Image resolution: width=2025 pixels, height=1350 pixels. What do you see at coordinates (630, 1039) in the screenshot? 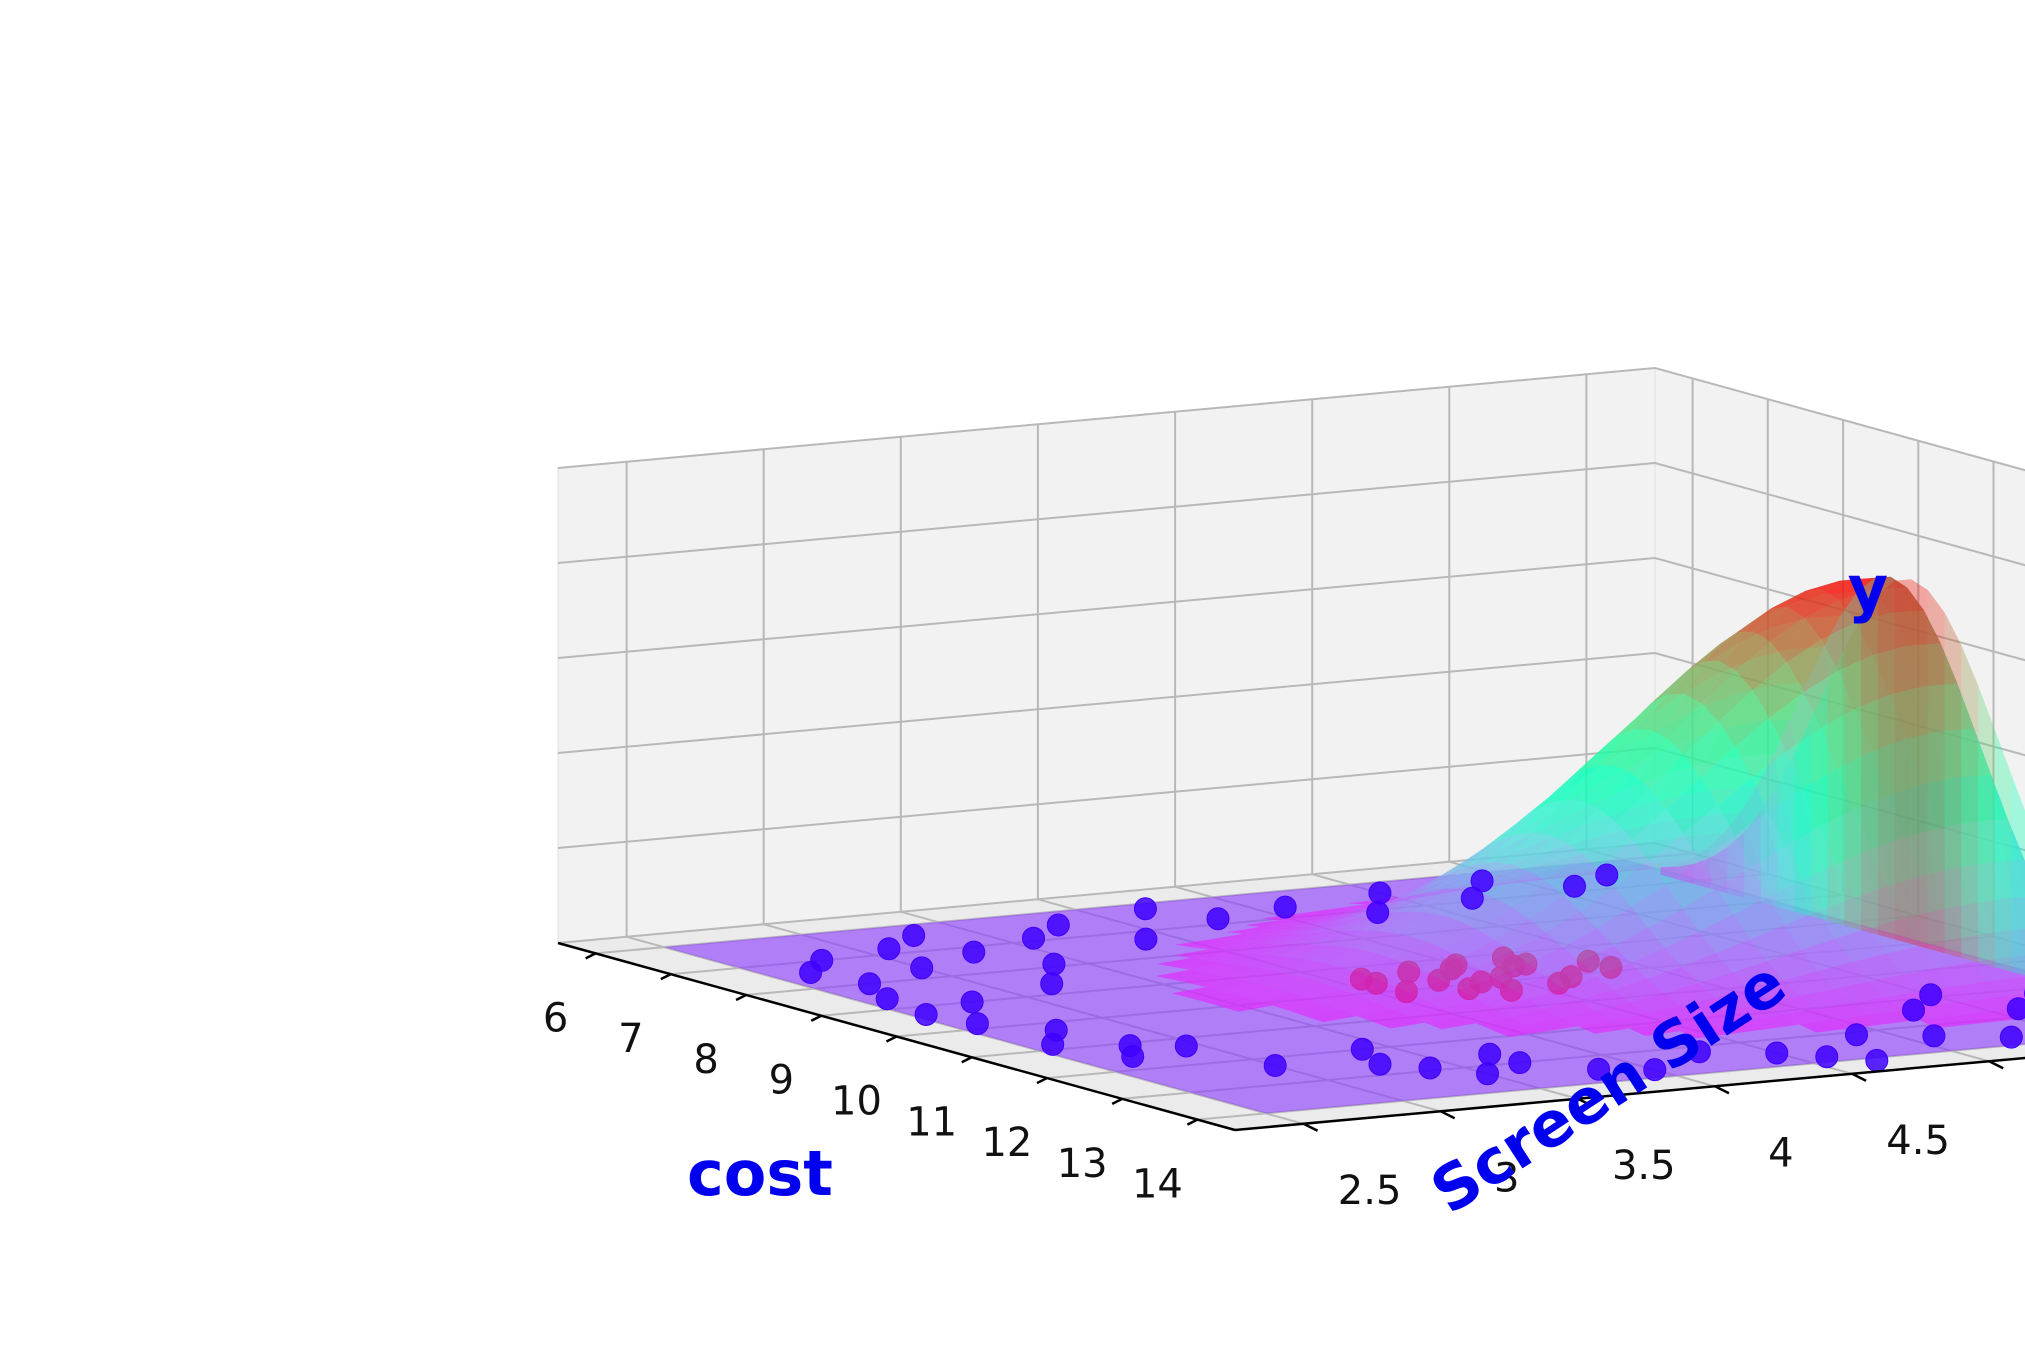
I see `x-tick-label: 7` at bounding box center [630, 1039].